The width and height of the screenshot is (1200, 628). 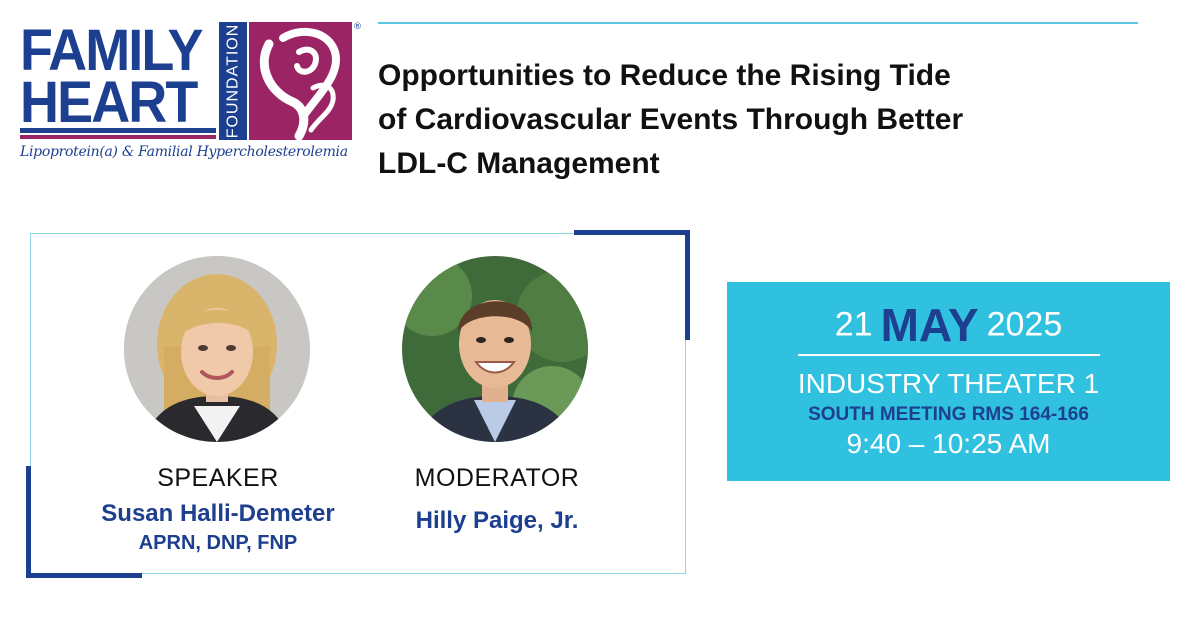 I want to click on event-year: 2025, so click(x=1024, y=324).